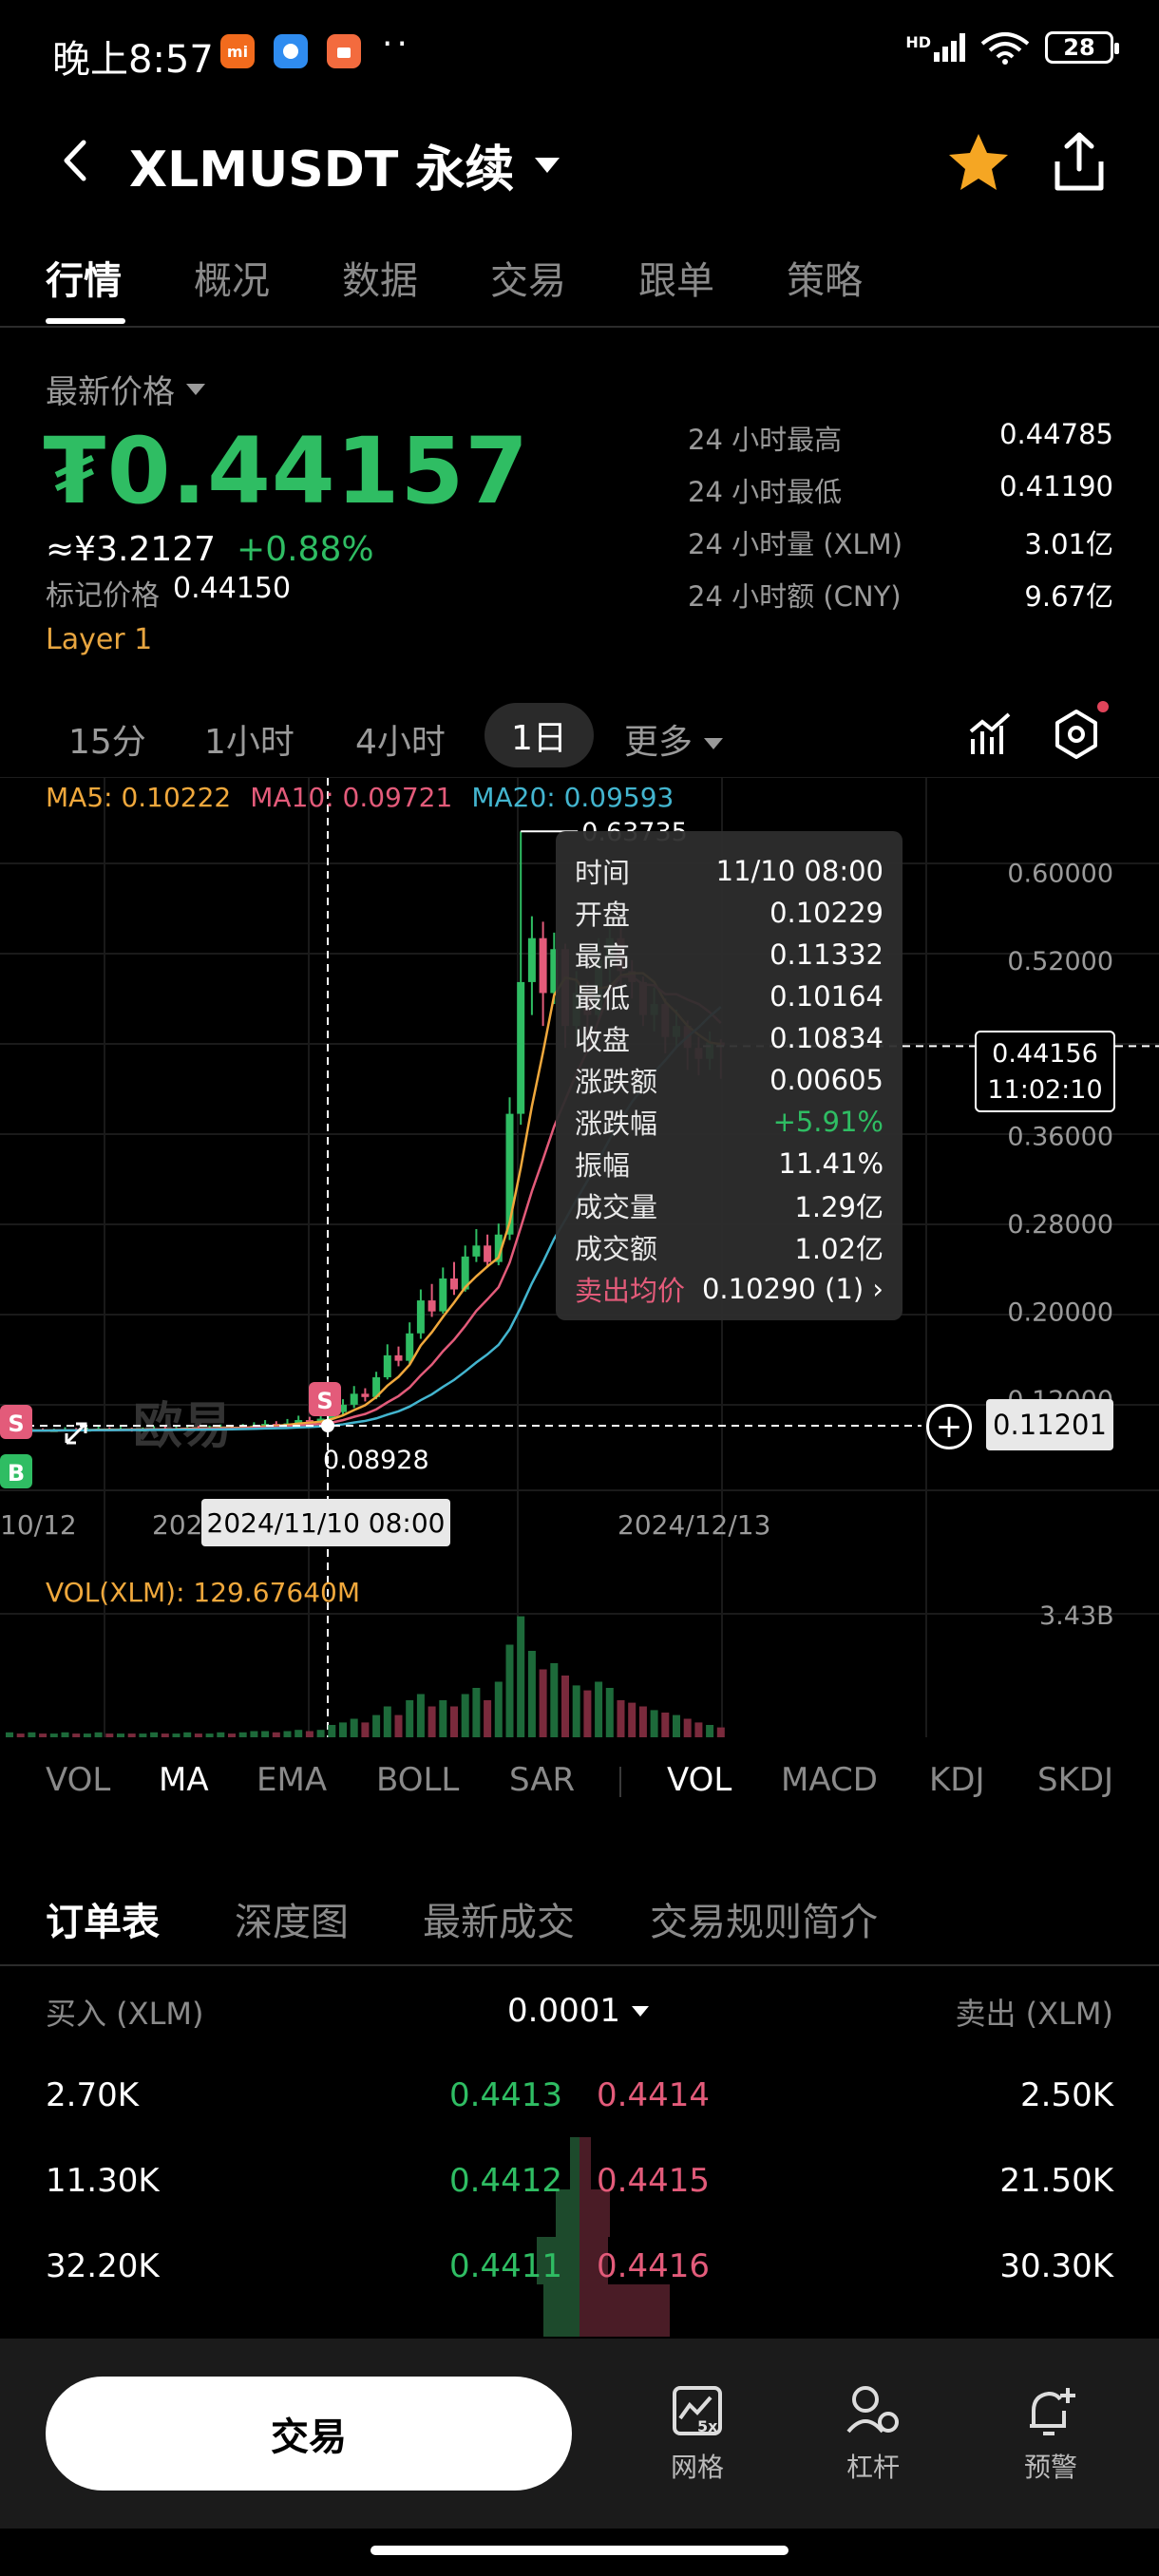 This screenshot has width=1159, height=2576. Describe the element at coordinates (1034, 2014) in the screenshot. I see `sell-column-label: 卖出 (XLM)` at that location.